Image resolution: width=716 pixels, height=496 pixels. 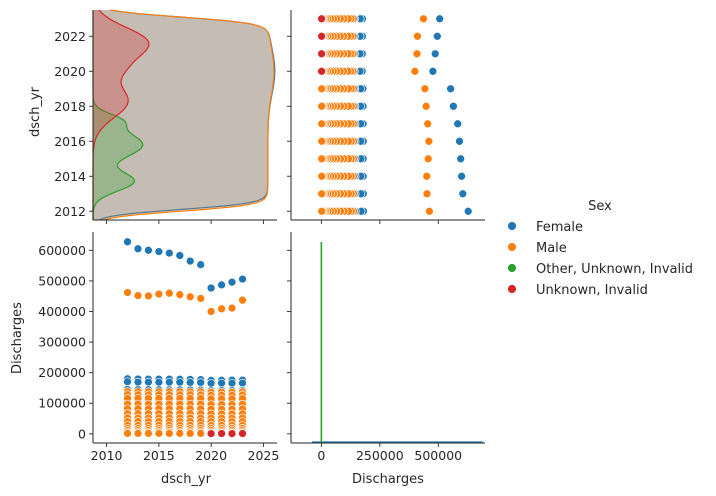 What do you see at coordinates (600, 206) in the screenshot?
I see `legend-title: Sex` at bounding box center [600, 206].